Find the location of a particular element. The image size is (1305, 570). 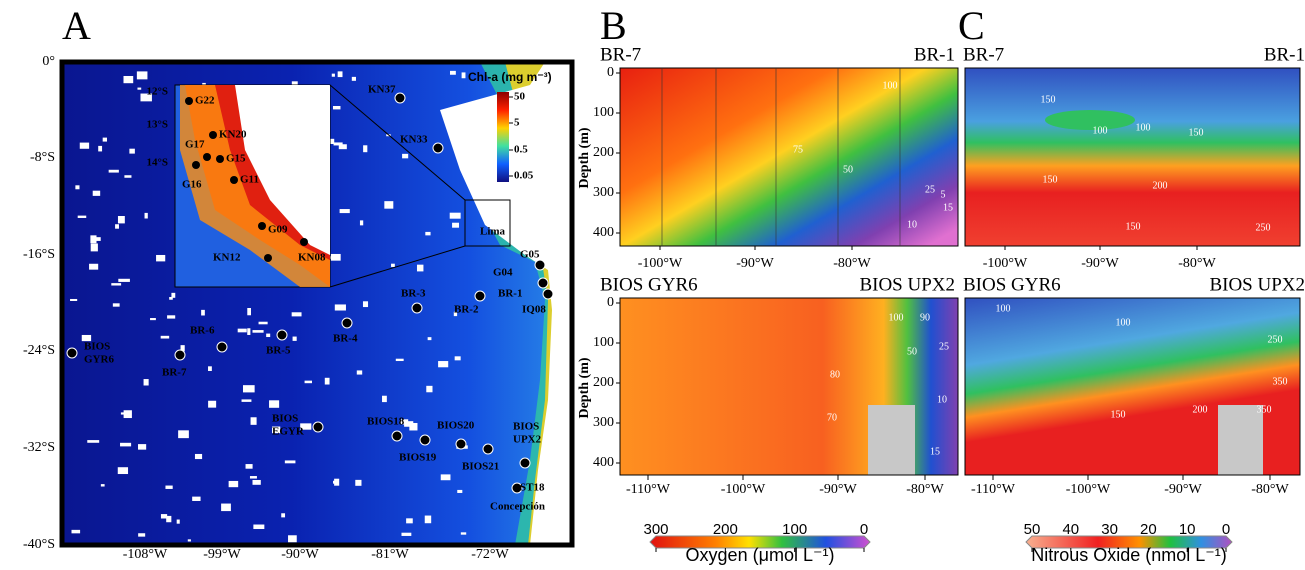

station-label: G05 is located at coordinates (530, 255).